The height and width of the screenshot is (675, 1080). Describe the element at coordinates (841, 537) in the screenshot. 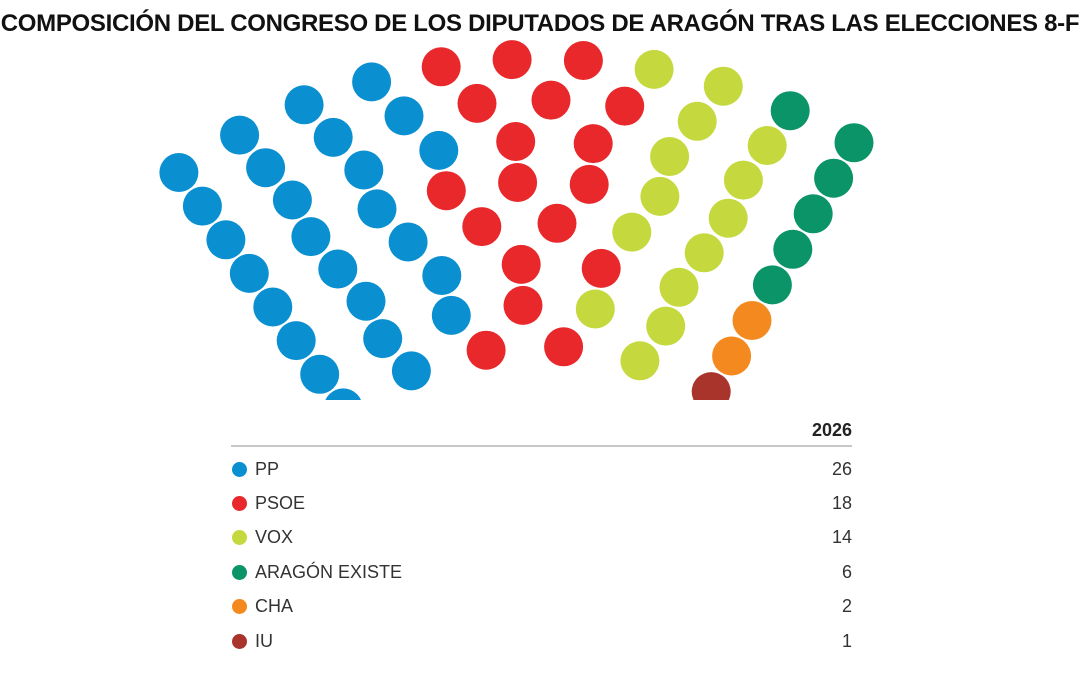

I see `party-seats: 14` at that location.